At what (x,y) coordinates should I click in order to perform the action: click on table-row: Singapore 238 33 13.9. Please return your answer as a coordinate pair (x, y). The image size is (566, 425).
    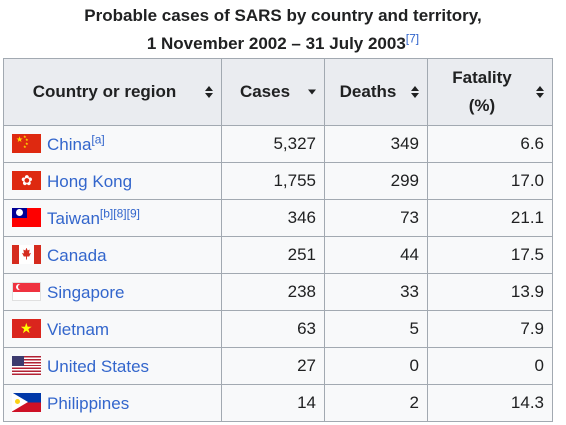
    Looking at the image, I should click on (278, 292).